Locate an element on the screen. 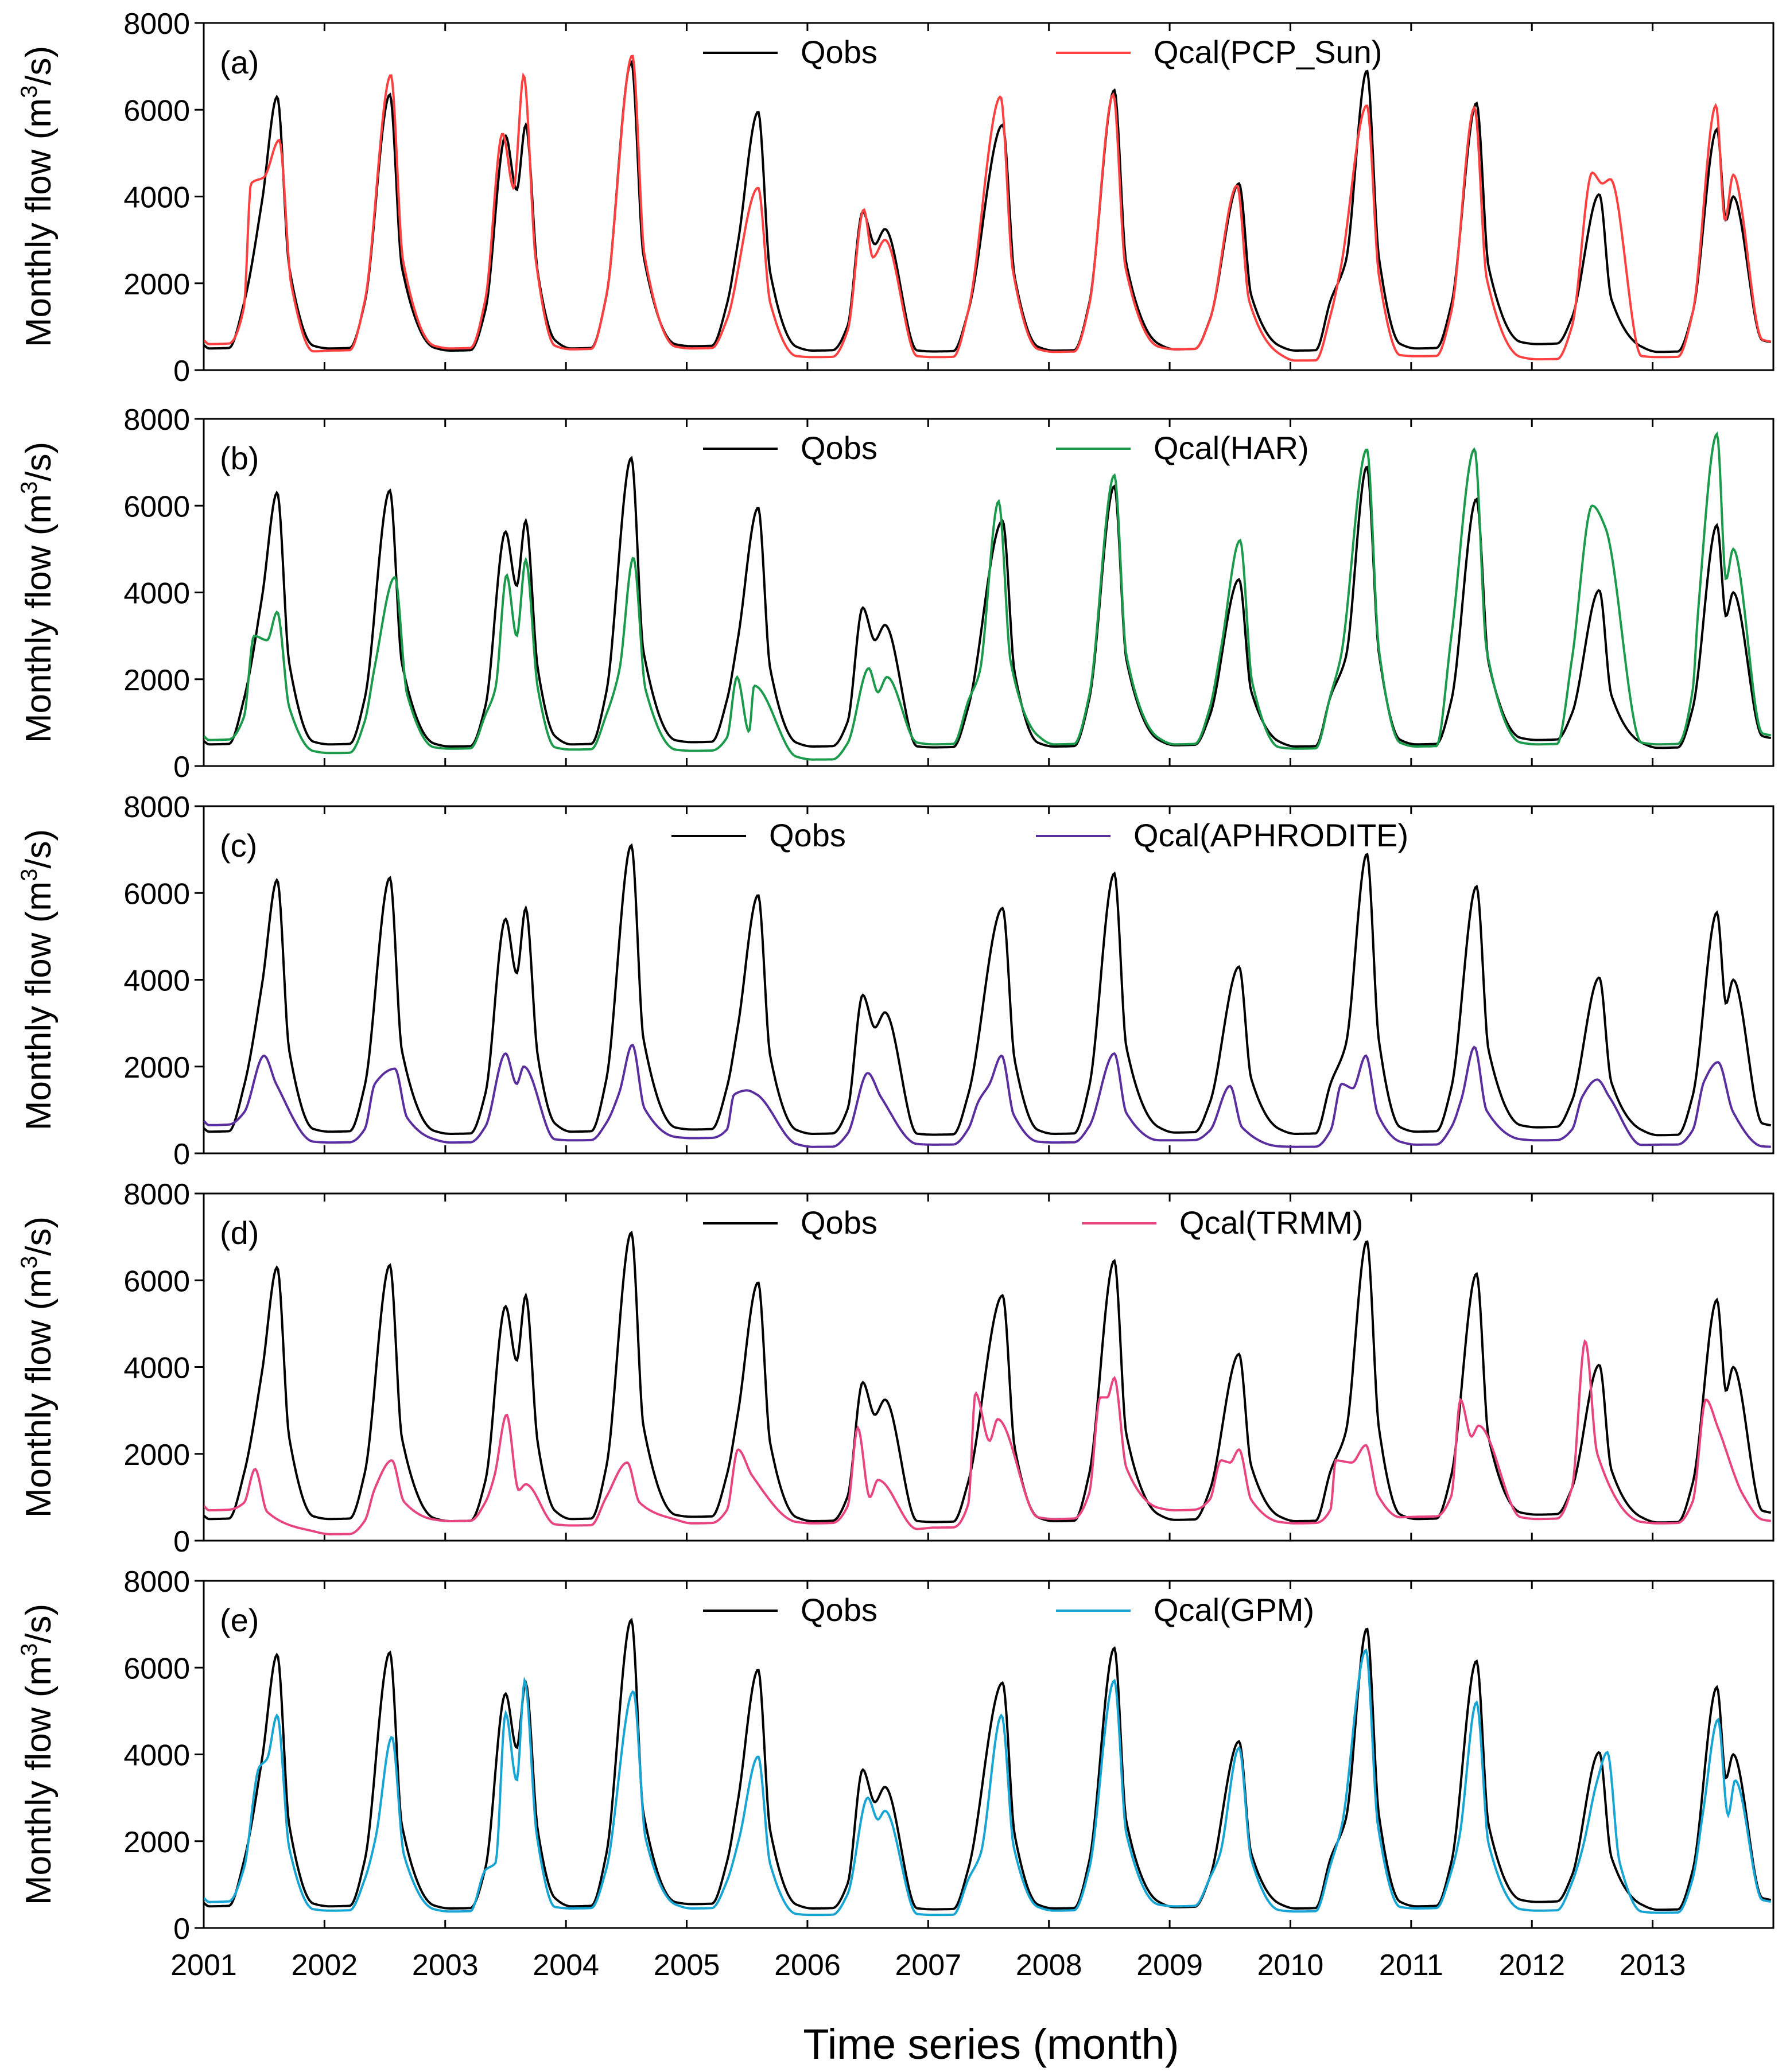  legend-qcal-label: Qcal(TRMM) is located at coordinates (1271, 1222).